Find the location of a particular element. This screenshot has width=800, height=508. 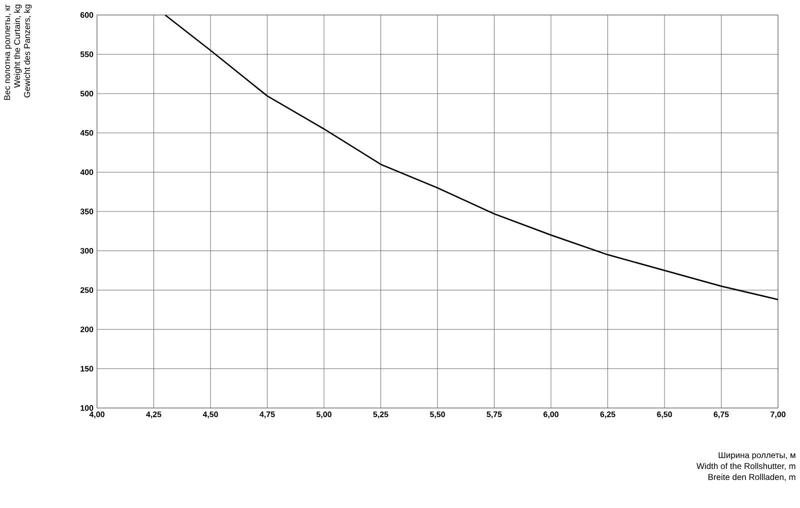

text: Вес полотна роллеты, кг is located at coordinates (8, 52).